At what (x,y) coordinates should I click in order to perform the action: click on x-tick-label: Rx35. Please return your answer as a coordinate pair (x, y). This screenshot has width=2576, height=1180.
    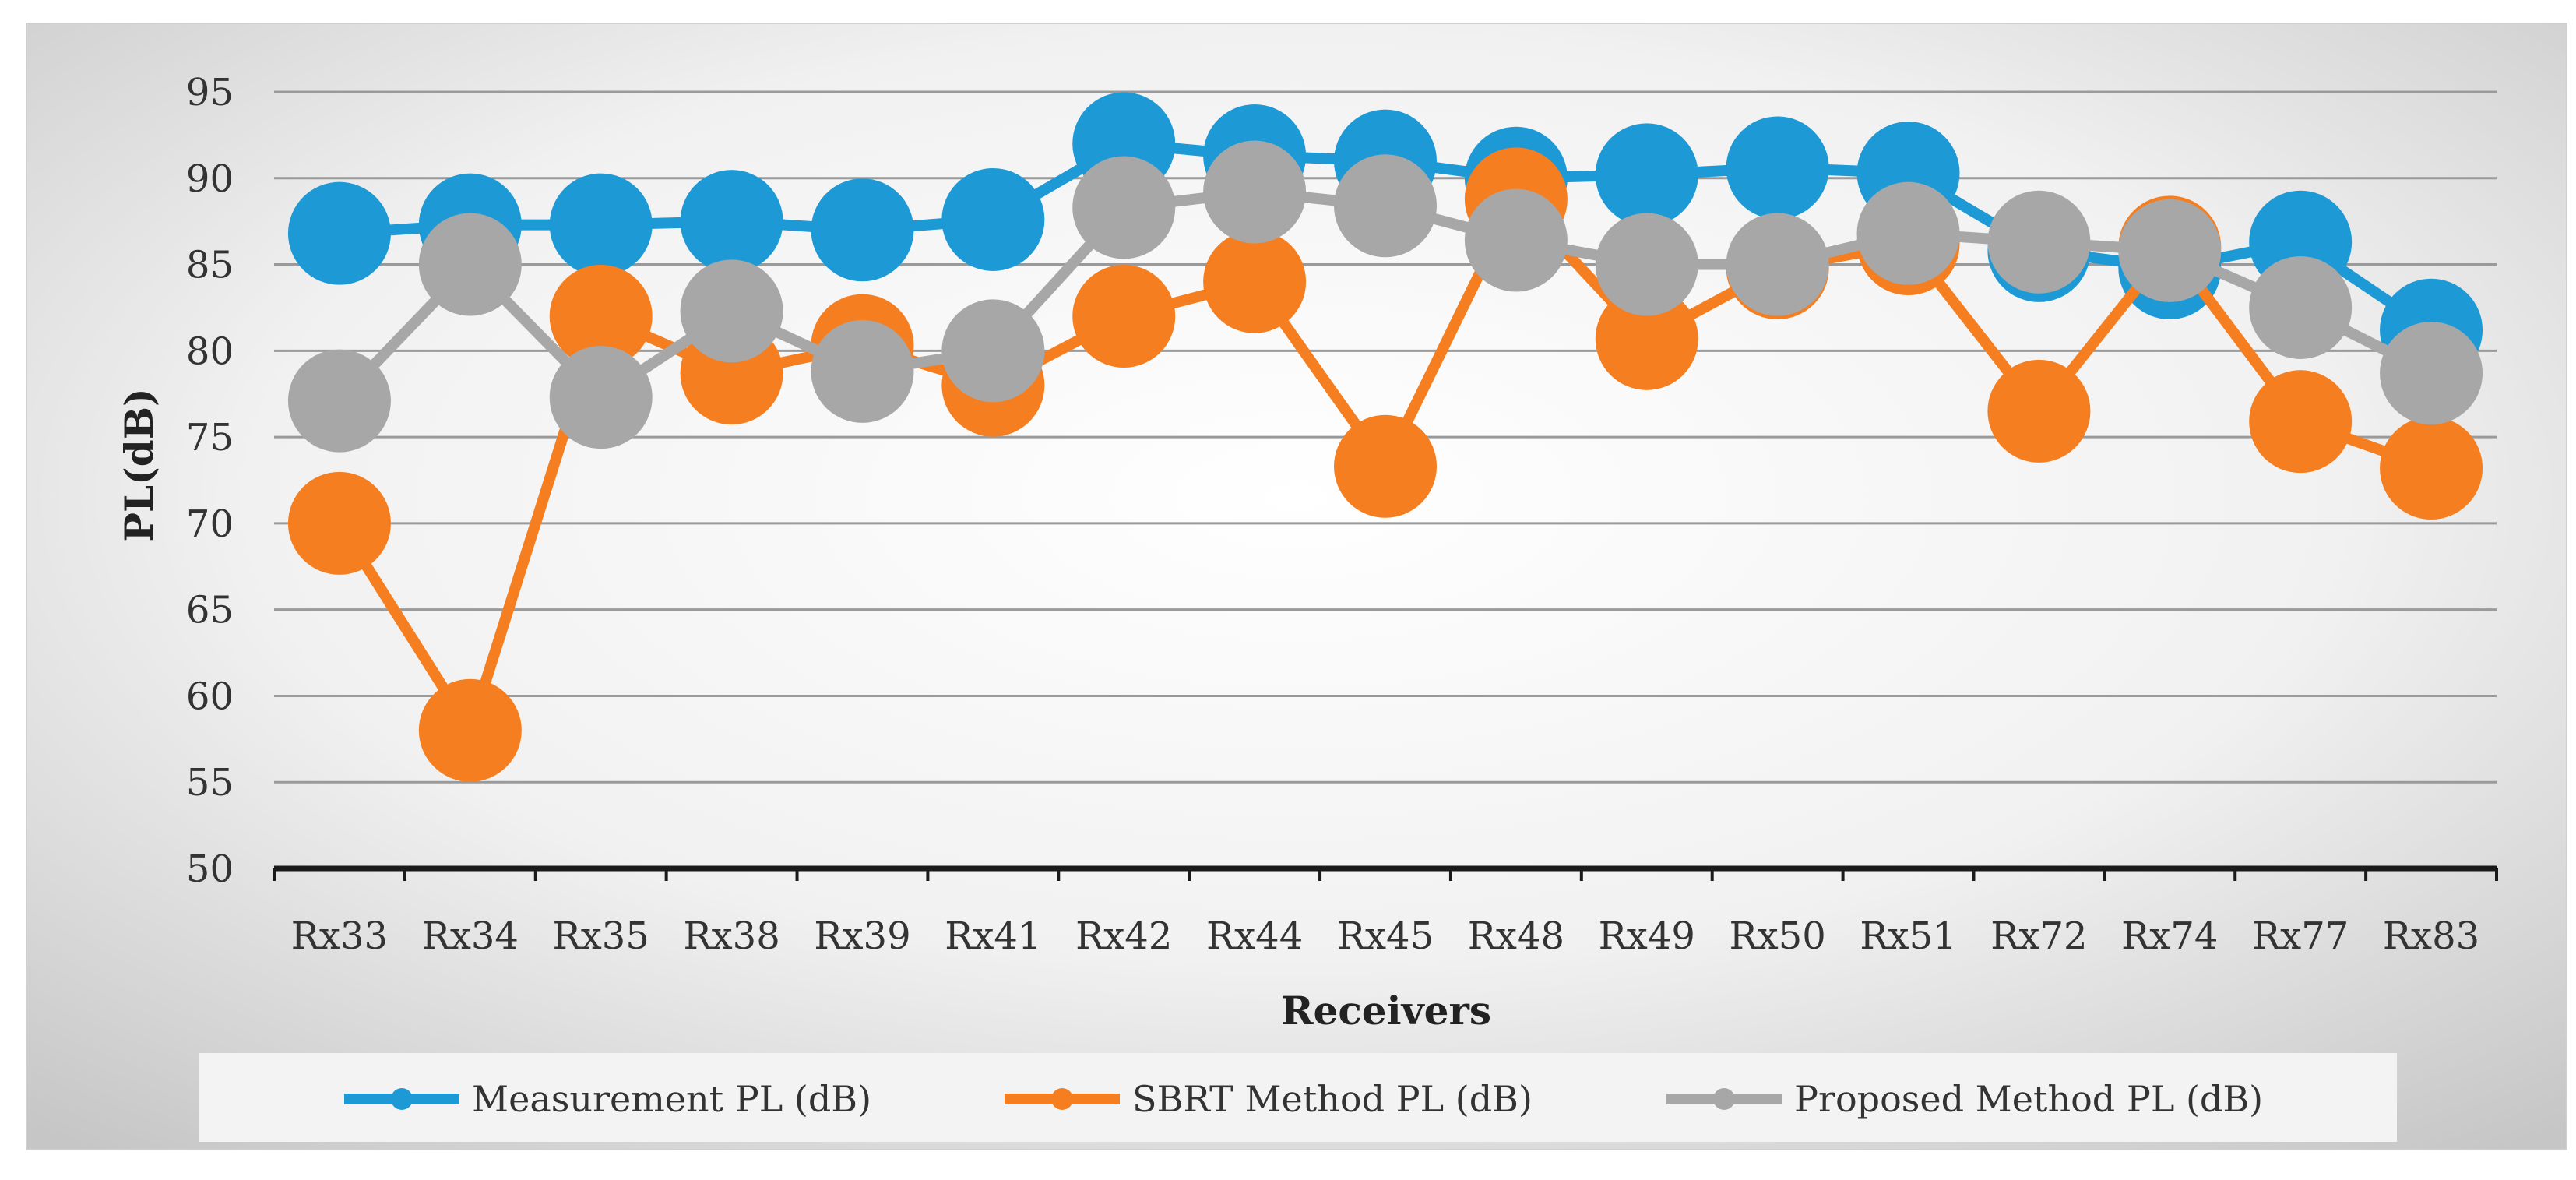
    Looking at the image, I should click on (601, 936).